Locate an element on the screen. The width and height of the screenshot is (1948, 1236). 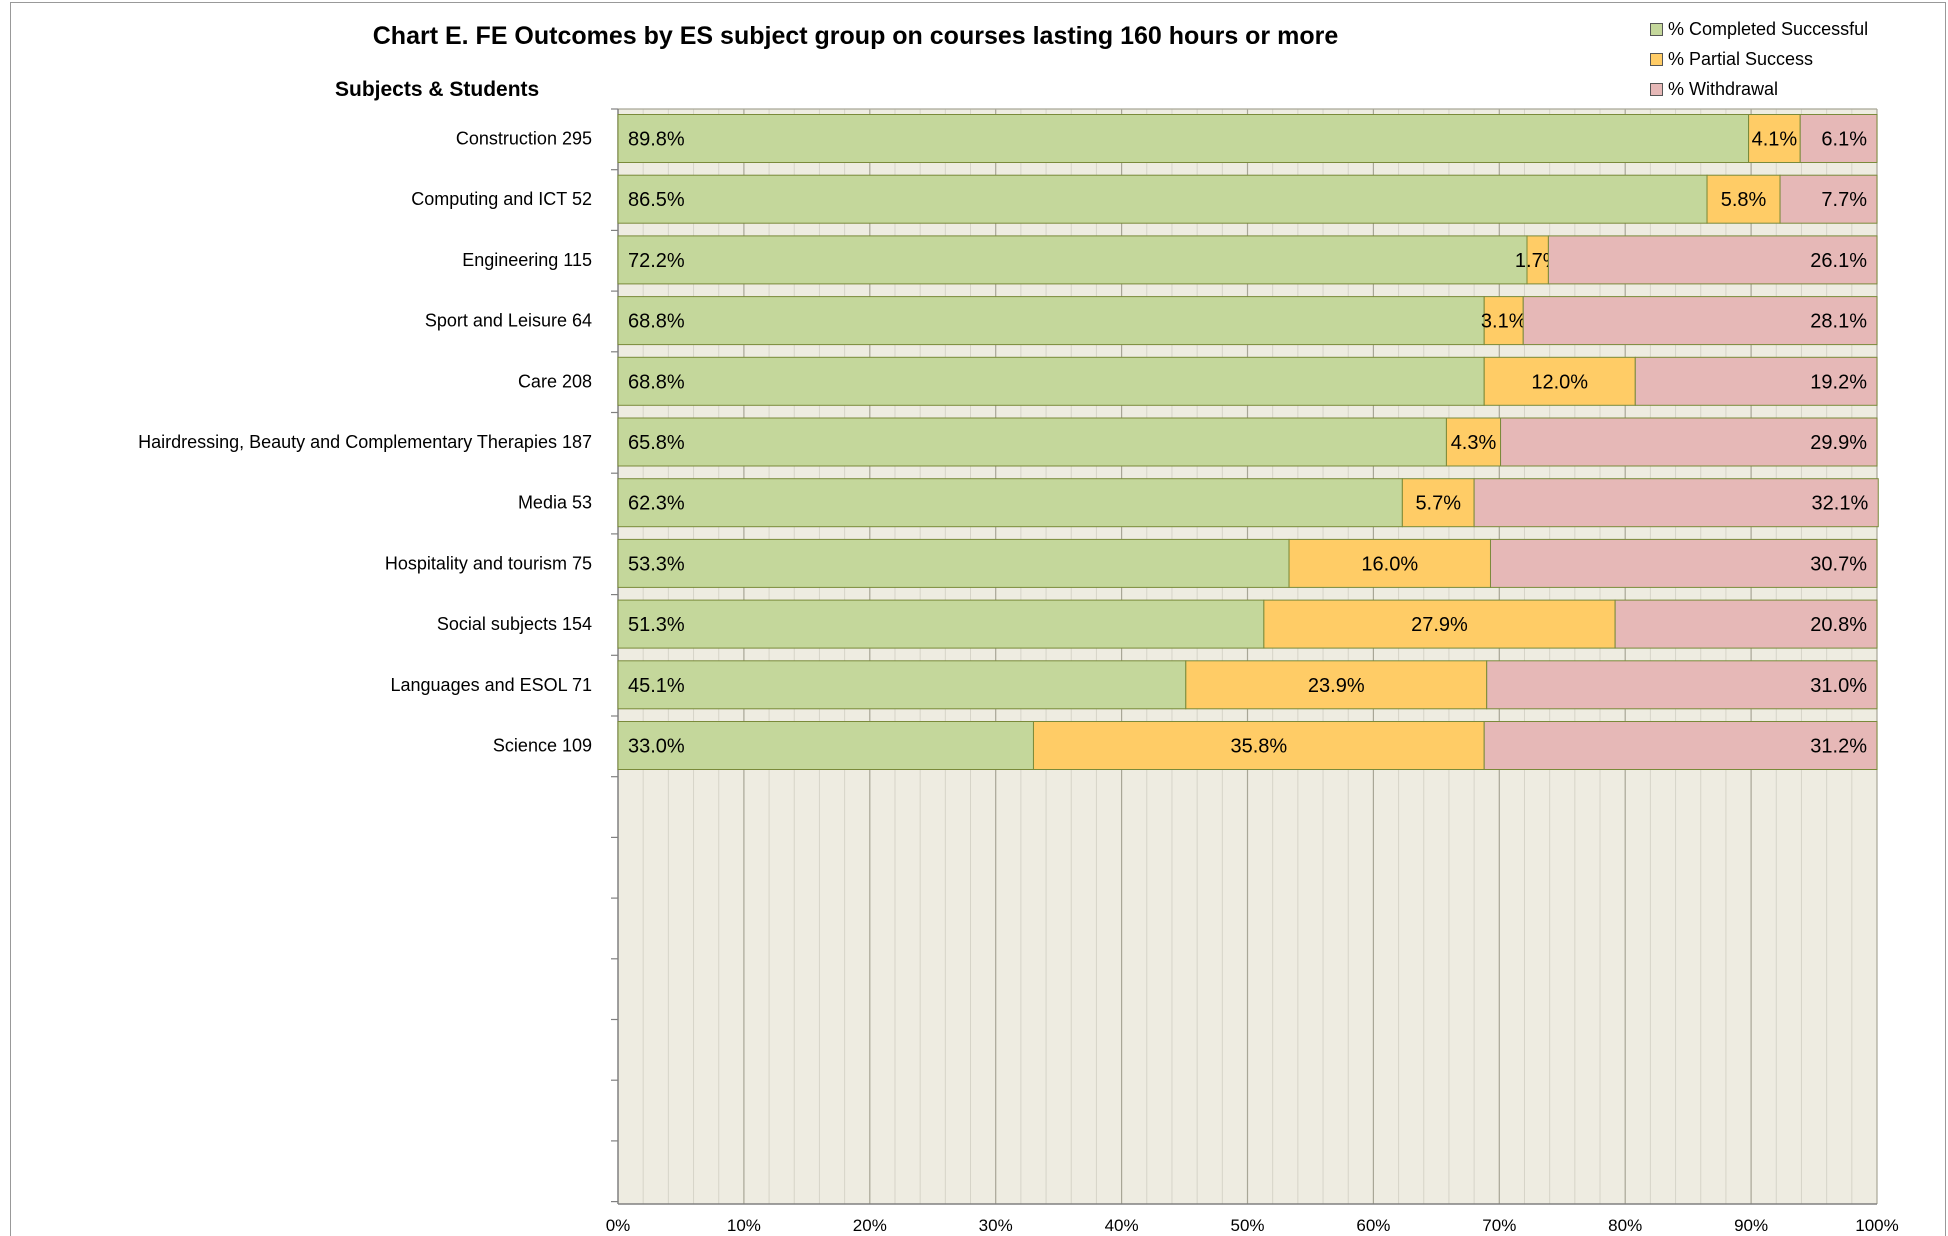
x-tick-label: 0% is located at coordinates (618, 1225).